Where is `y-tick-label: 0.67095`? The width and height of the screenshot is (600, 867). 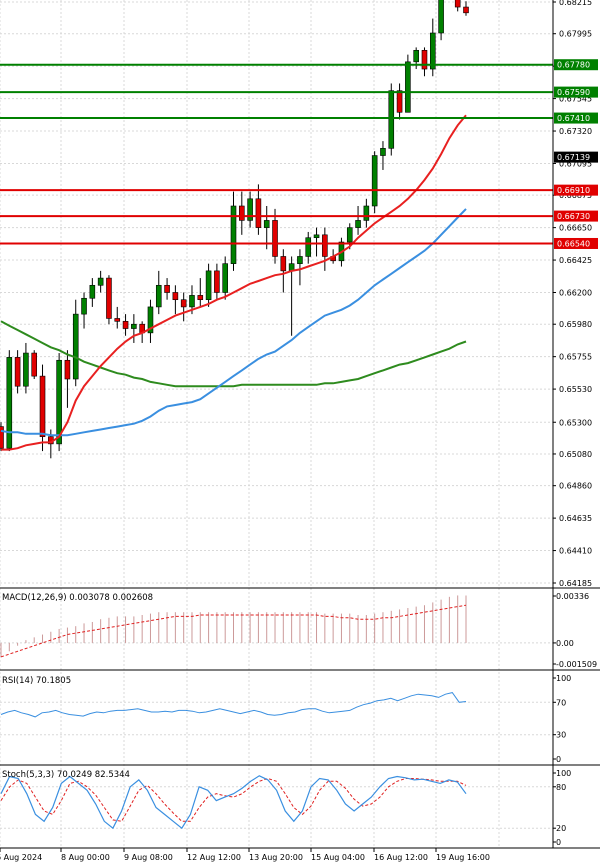
y-tick-label: 0.67095 is located at coordinates (575, 163).